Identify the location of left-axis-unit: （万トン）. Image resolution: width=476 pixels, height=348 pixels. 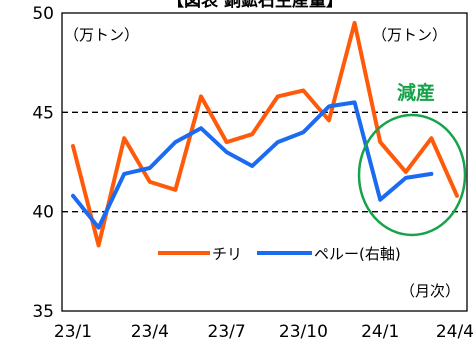
(101, 35).